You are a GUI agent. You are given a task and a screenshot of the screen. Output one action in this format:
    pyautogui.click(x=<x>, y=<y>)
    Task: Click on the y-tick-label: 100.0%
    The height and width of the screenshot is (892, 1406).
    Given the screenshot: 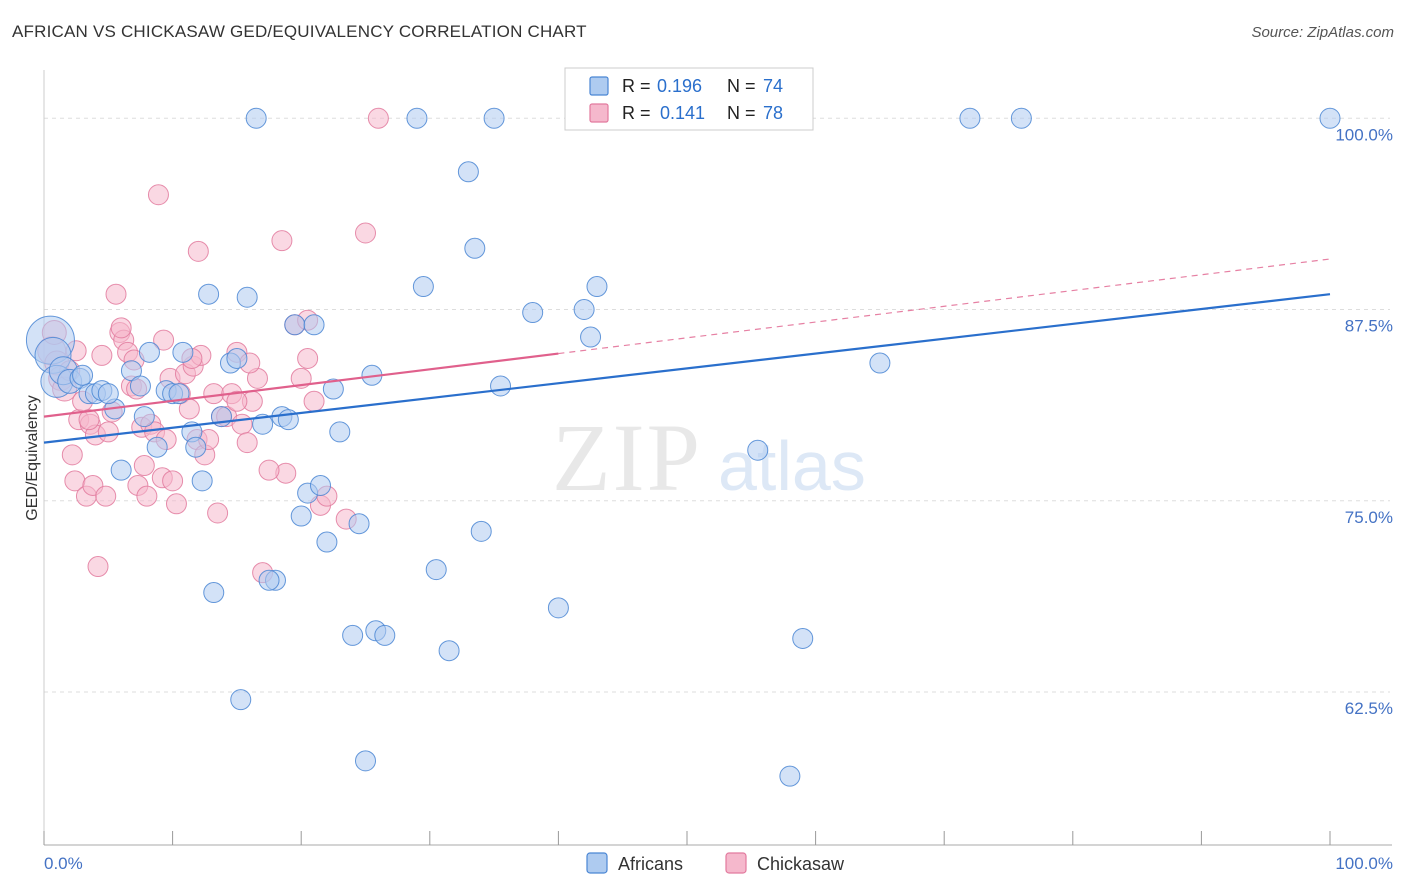 What is the action you would take?
    pyautogui.click(x=1364, y=134)
    